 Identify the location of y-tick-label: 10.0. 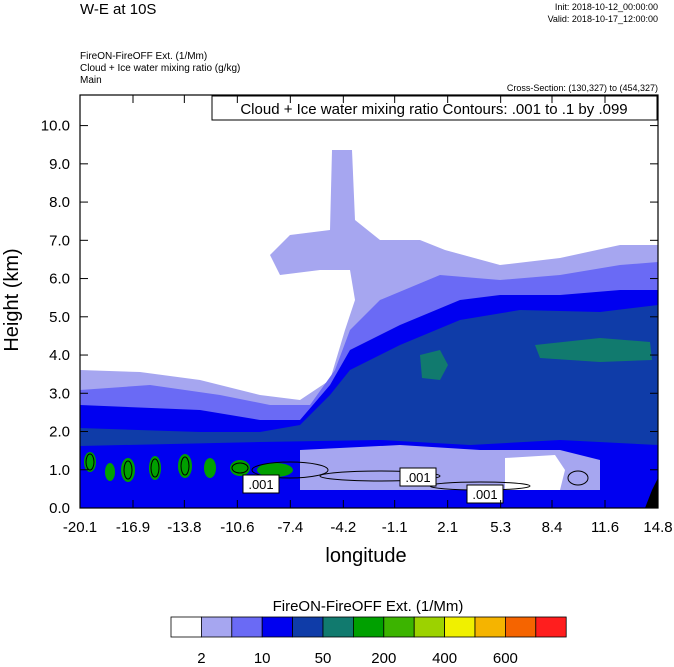
(55, 126).